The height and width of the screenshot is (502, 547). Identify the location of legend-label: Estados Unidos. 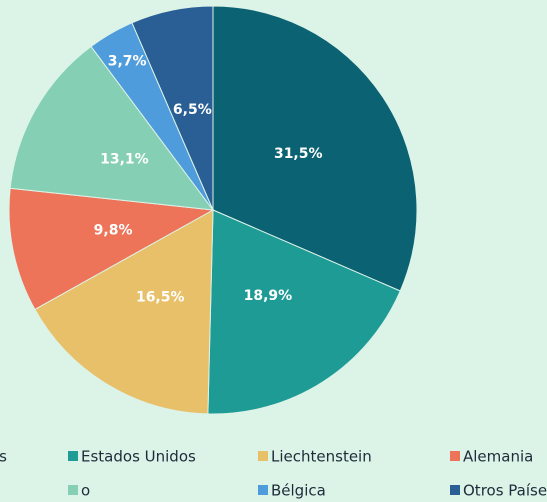
(138, 457).